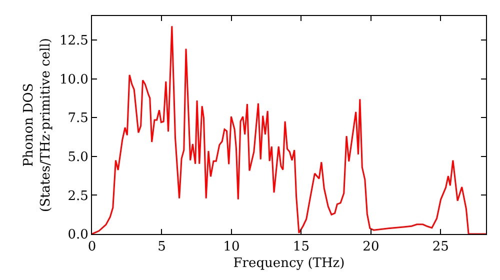  What do you see at coordinates (78, 157) in the screenshot?
I see `y-tick-label: 5.0` at bounding box center [78, 157].